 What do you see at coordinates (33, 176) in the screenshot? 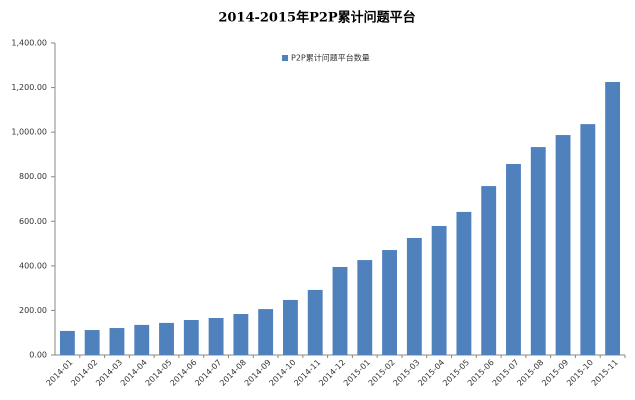
I see `y-tick-label: 800.00` at bounding box center [33, 176].